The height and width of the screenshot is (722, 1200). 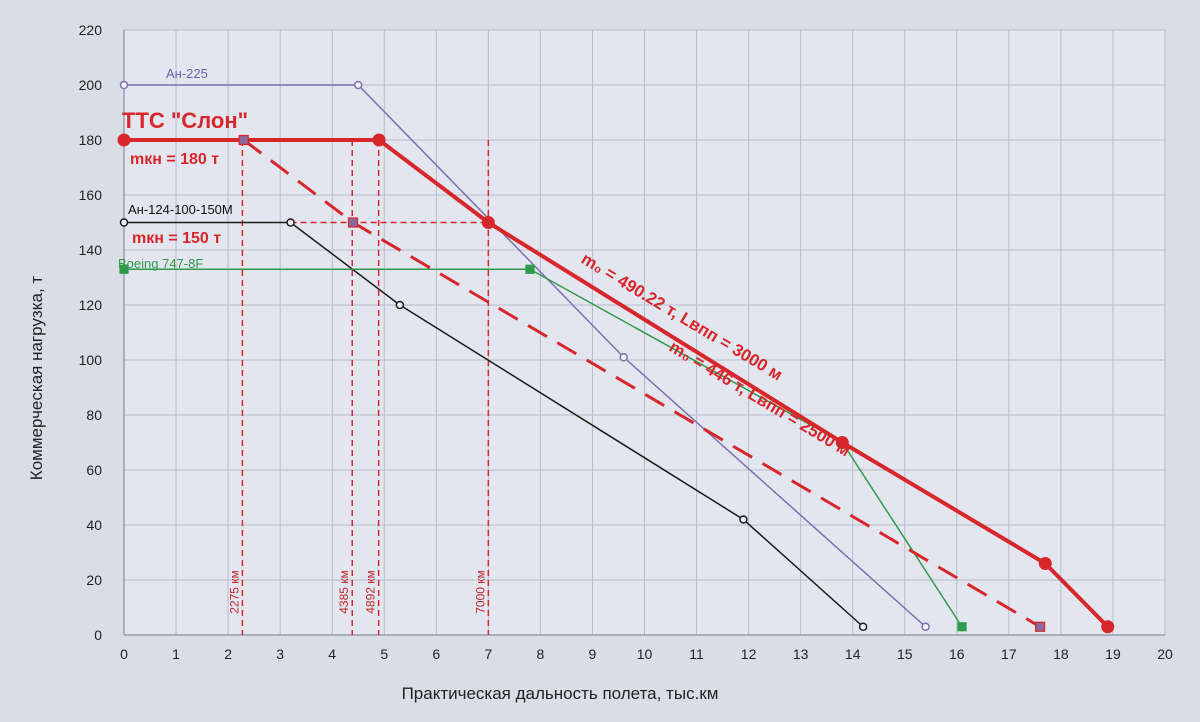 I want to click on y-tick-label: 40, so click(x=94, y=525).